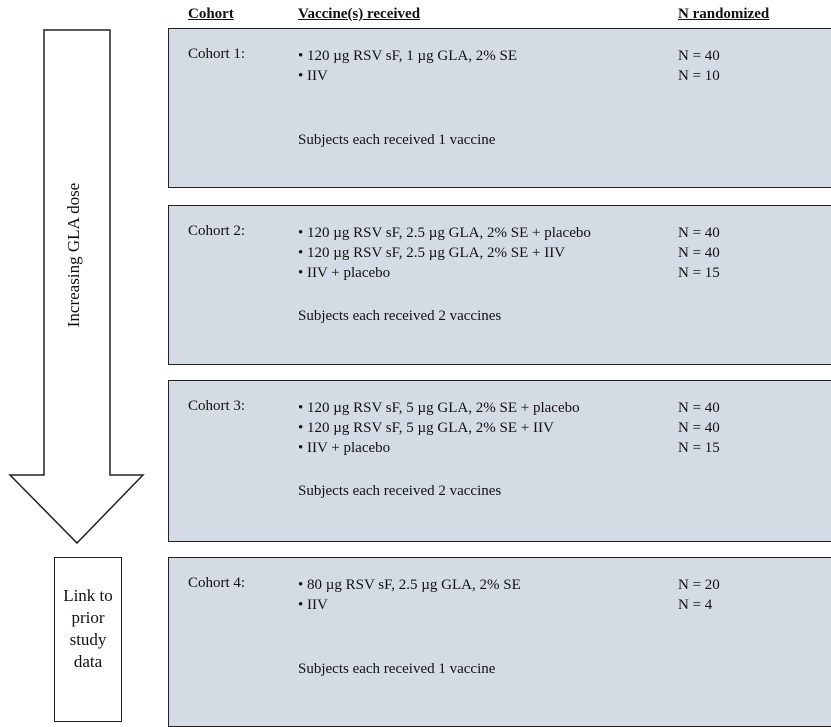 The width and height of the screenshot is (831, 727). What do you see at coordinates (426, 428) in the screenshot?
I see `vaccine-item: • 120 µg RSV sF, 5 µg GLA, 2% SE + IIV` at bounding box center [426, 428].